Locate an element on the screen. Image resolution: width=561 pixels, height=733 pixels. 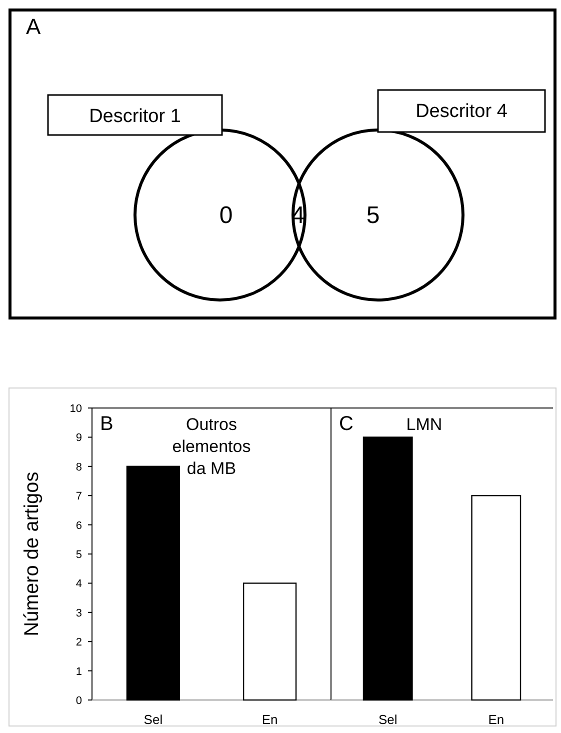
category-label: Descritor 1 is located at coordinates (135, 116).